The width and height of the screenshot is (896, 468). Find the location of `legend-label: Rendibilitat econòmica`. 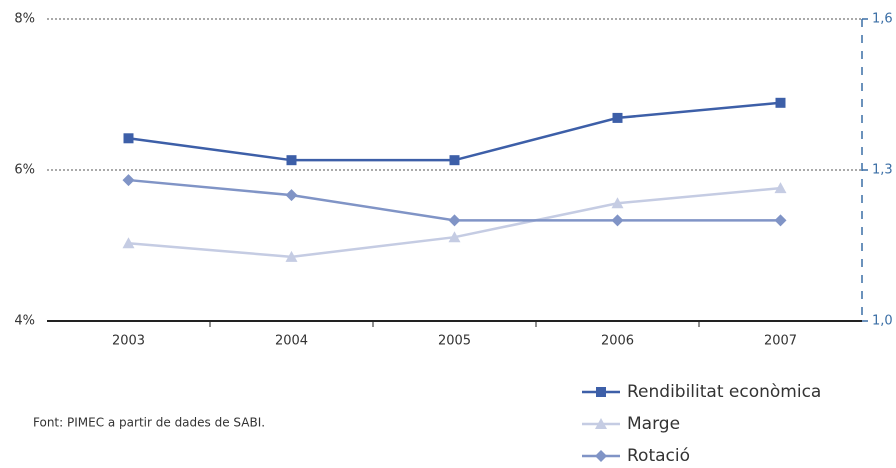

legend-label: Rendibilitat econòmica is located at coordinates (724, 392).